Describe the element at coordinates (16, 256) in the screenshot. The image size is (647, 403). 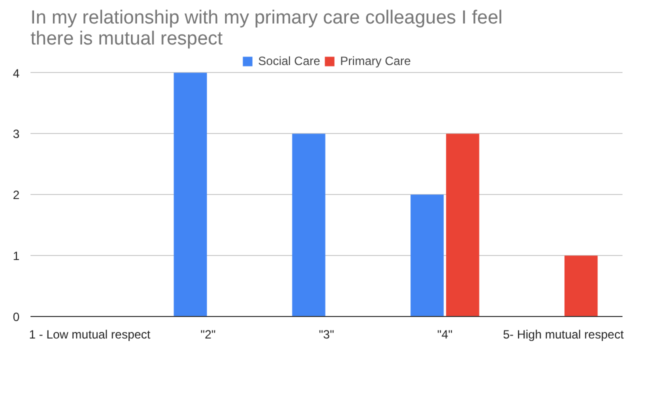
I see `y-tick-label: 1` at that location.